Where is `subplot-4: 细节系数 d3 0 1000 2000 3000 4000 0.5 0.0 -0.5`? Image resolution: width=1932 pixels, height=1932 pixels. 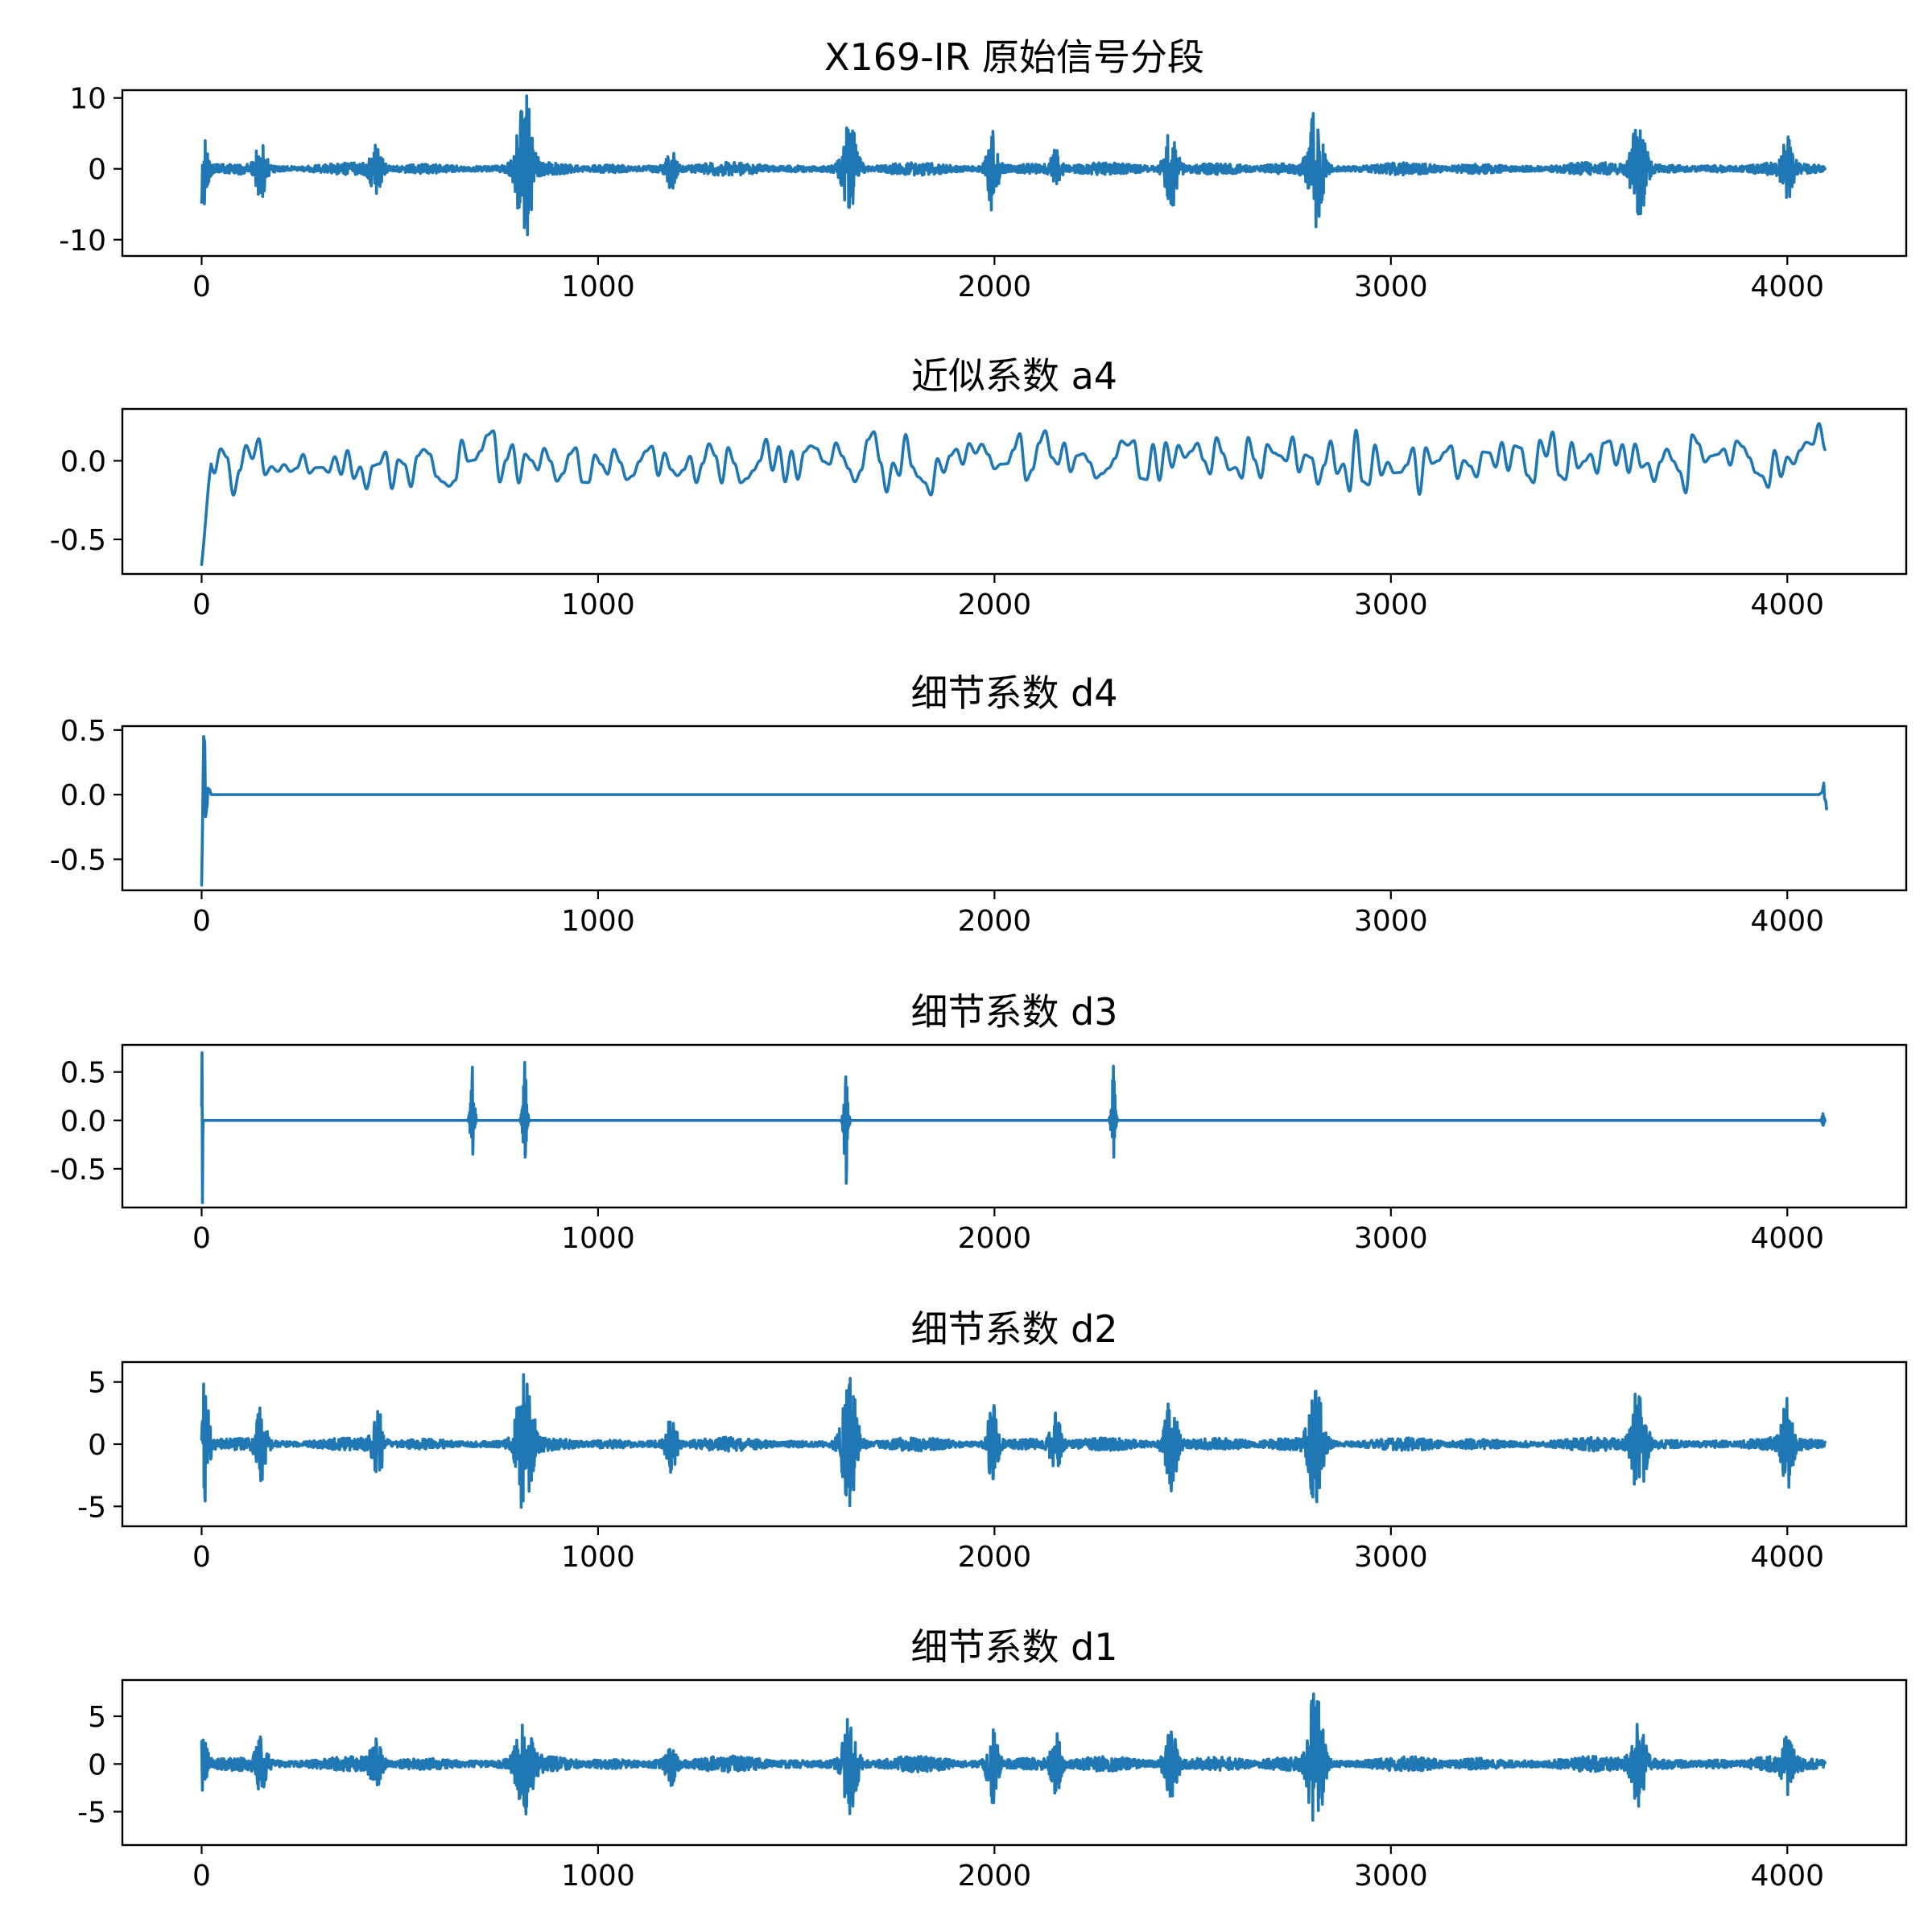
subplot-4: 细节系数 d3 0 1000 2000 3000 4000 0.5 0.0 -0.5 is located at coordinates (979, 1122).